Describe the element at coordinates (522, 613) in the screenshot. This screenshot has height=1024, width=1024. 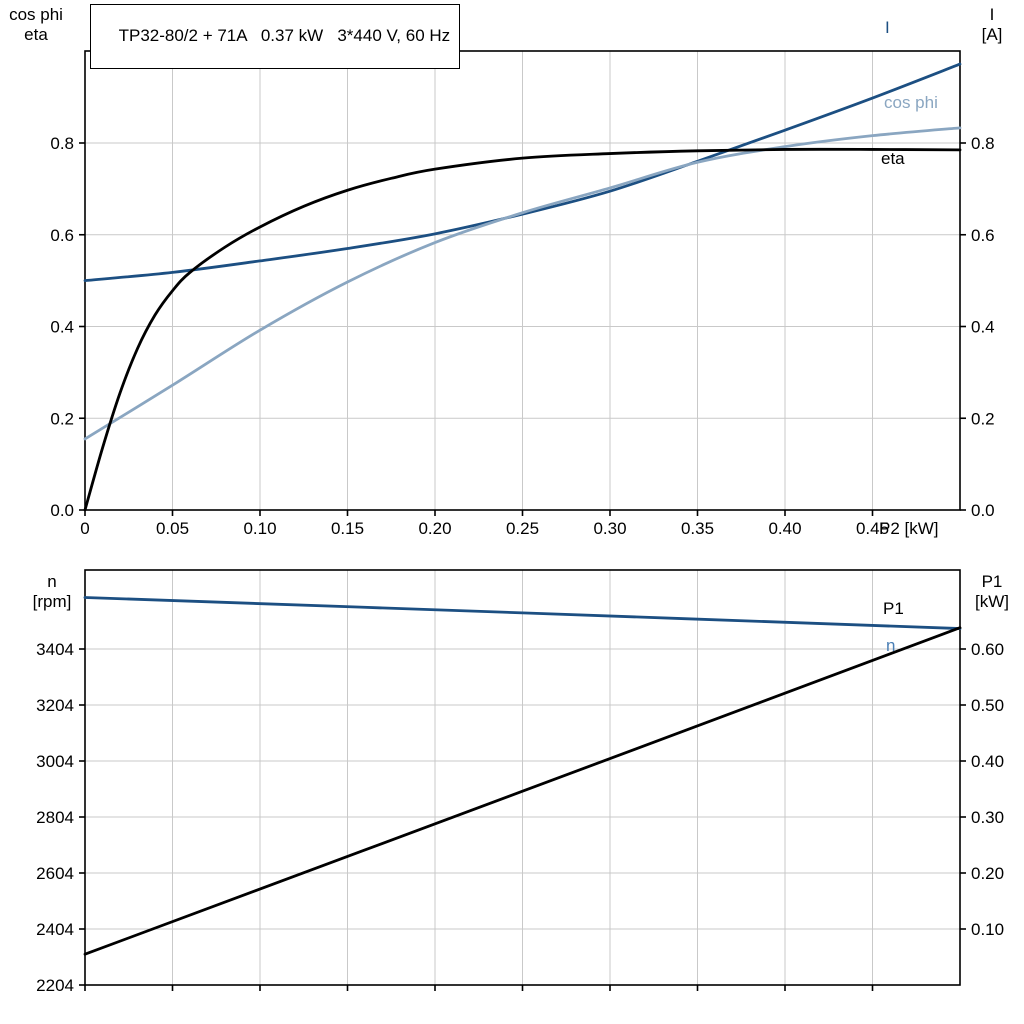
I see `curve-n` at that location.